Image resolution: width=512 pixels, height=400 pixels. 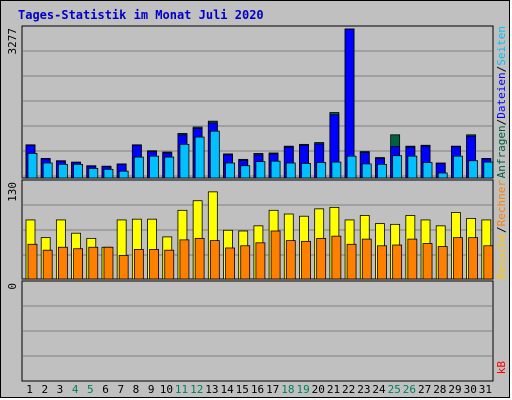 What do you see at coordinates (44, 389) in the screenshot?
I see `x-tick-label-day-2: 2` at bounding box center [44, 389].